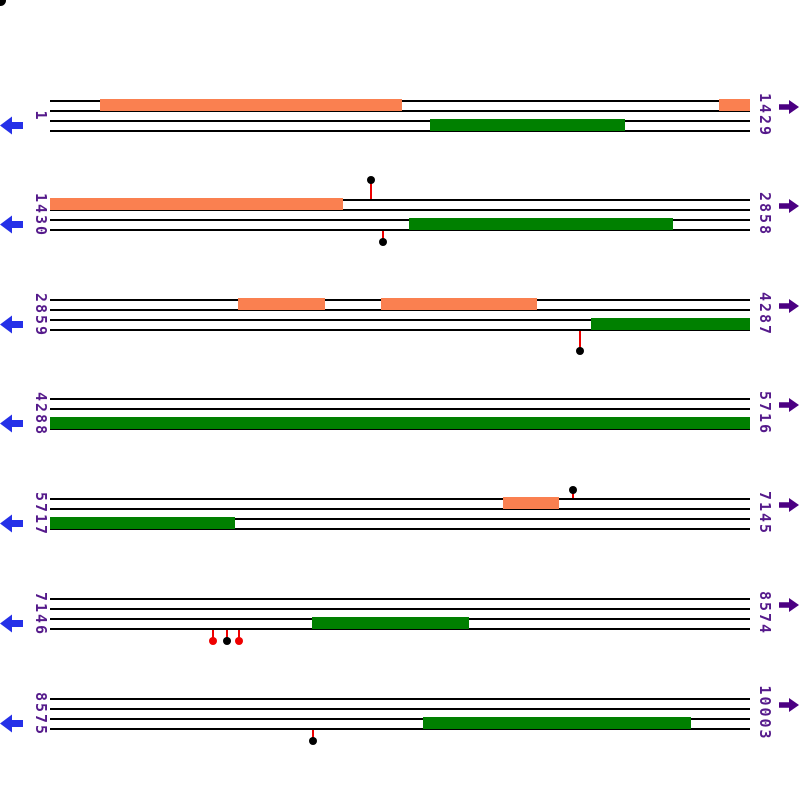 The width and height of the screenshot is (800, 800). I want to click on row-end-label: 8574, so click(765, 613).